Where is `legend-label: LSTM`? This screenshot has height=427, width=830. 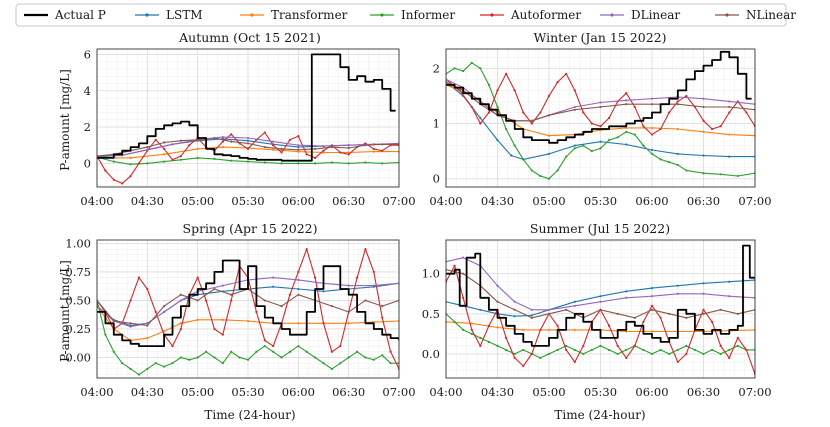 legend-label: LSTM is located at coordinates (184, 15).